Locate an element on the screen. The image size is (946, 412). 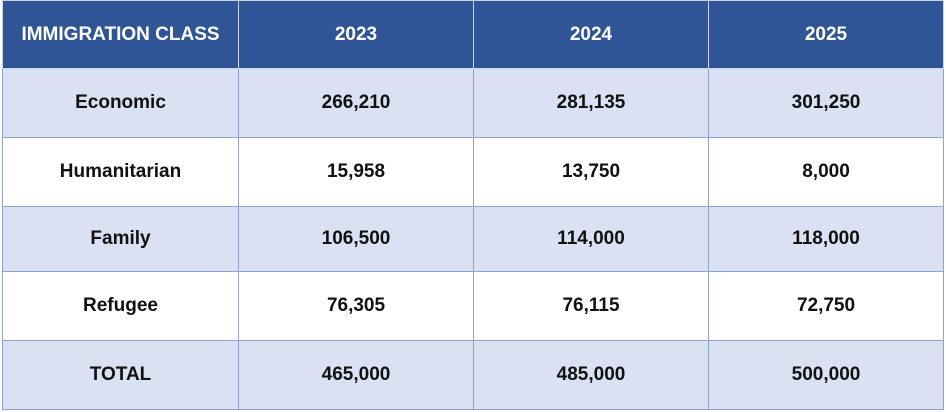
header-year-2023: 2023 is located at coordinates (356, 34).